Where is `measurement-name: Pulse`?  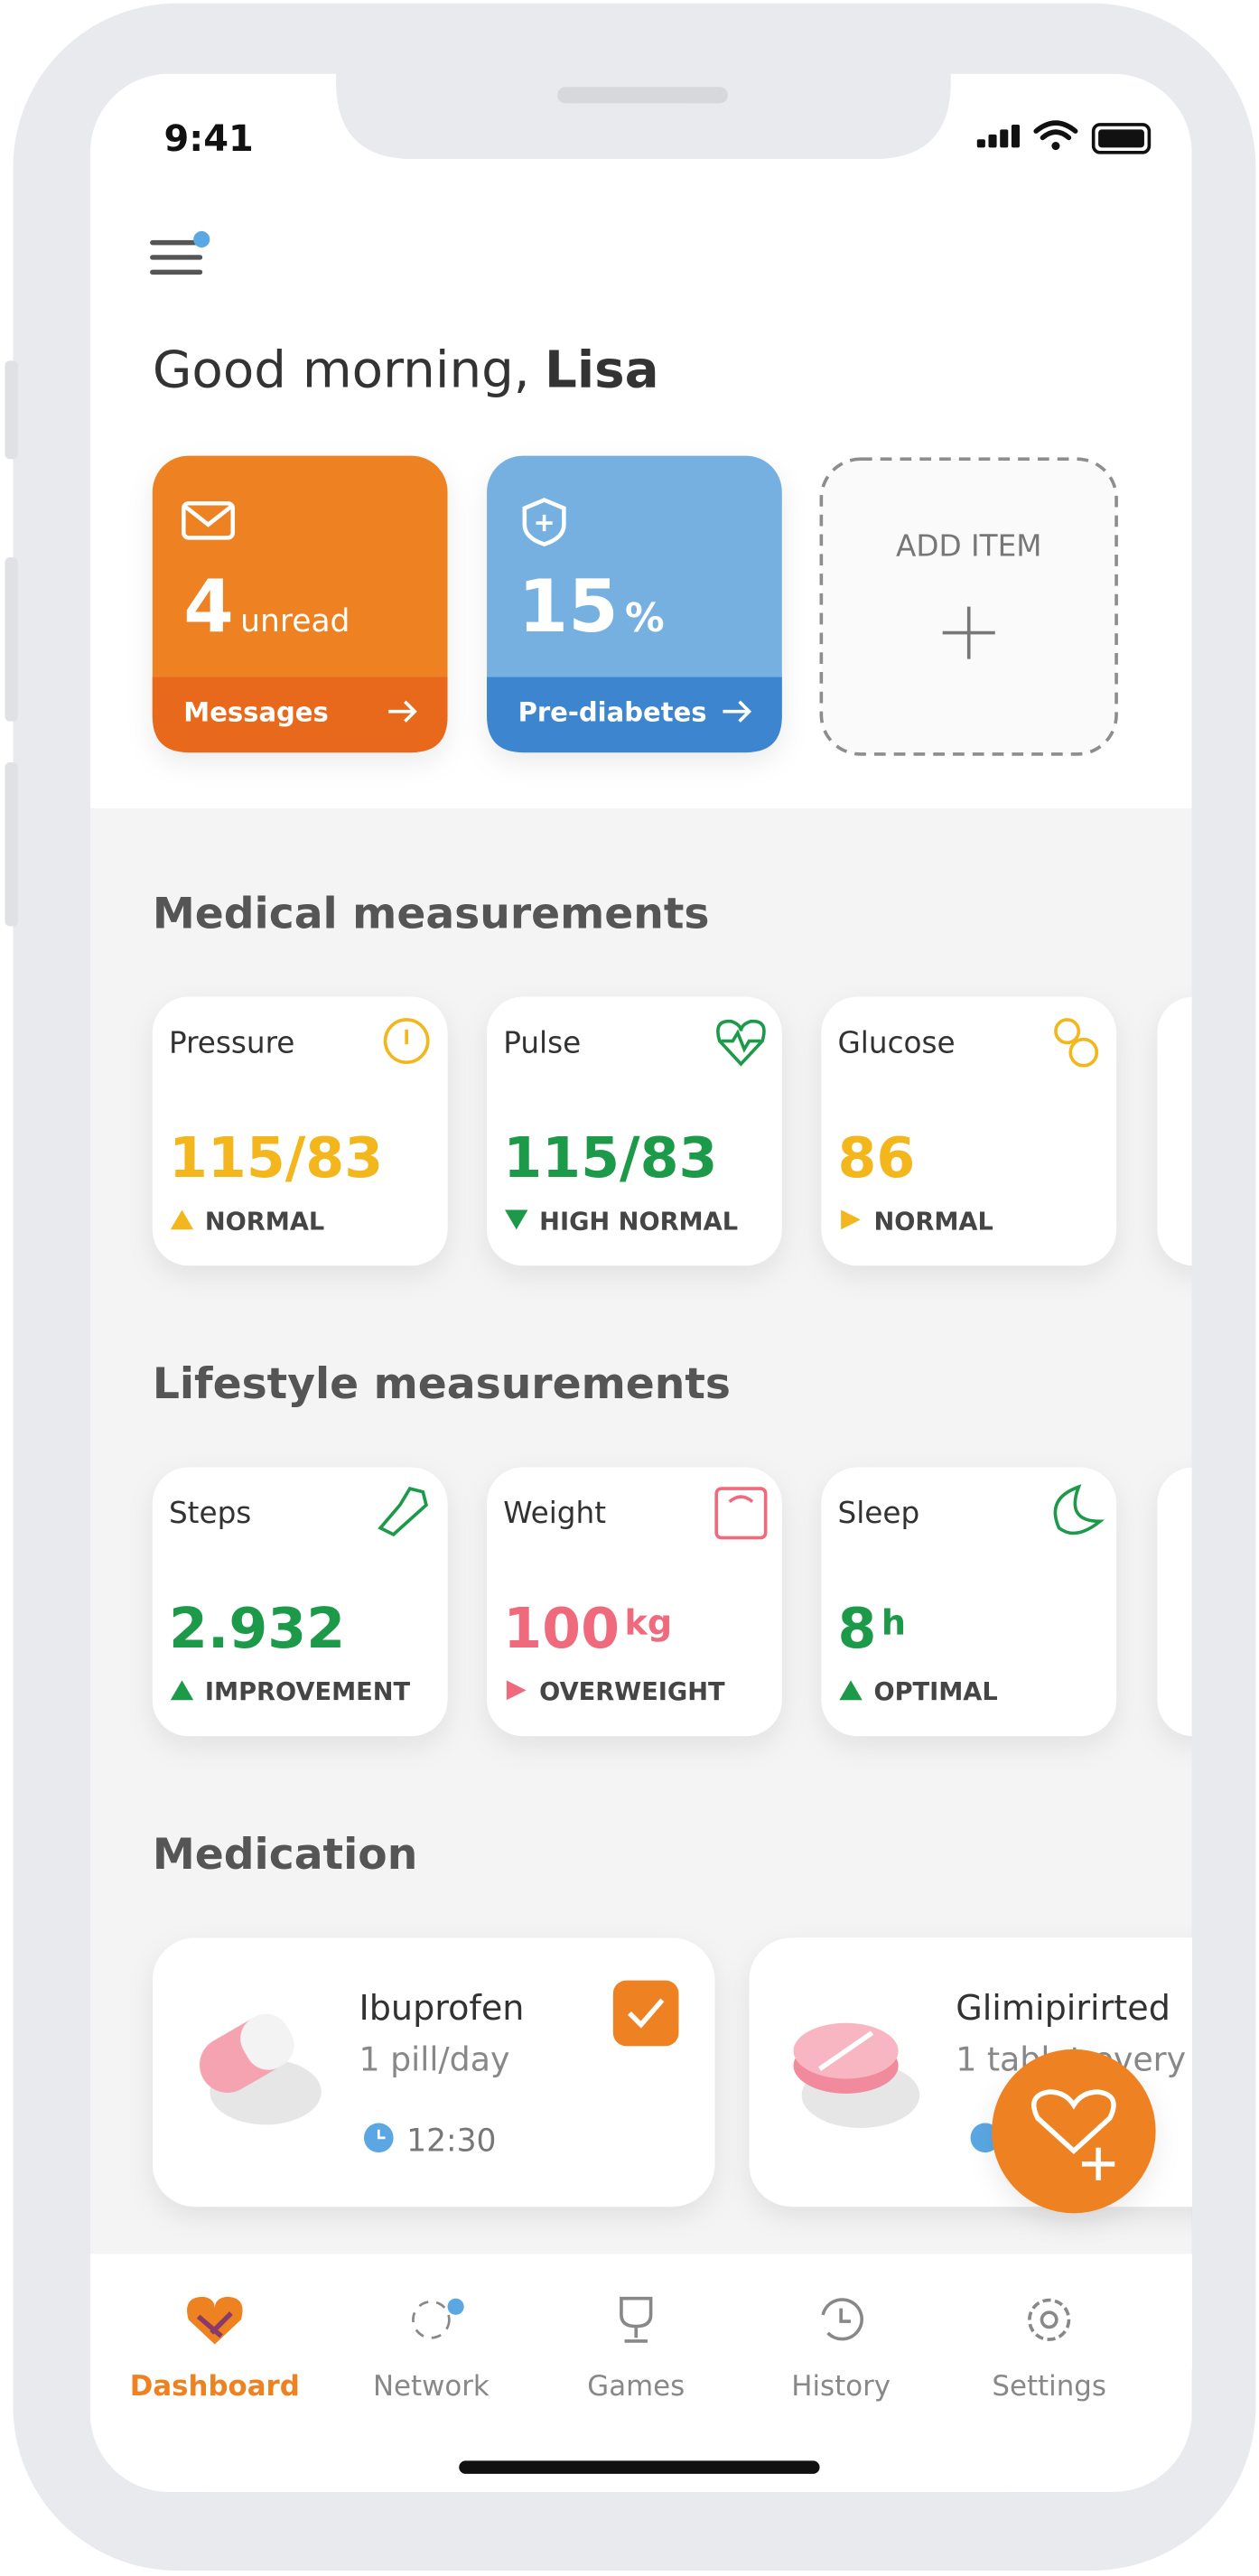
measurement-name: Pulse is located at coordinates (542, 1042).